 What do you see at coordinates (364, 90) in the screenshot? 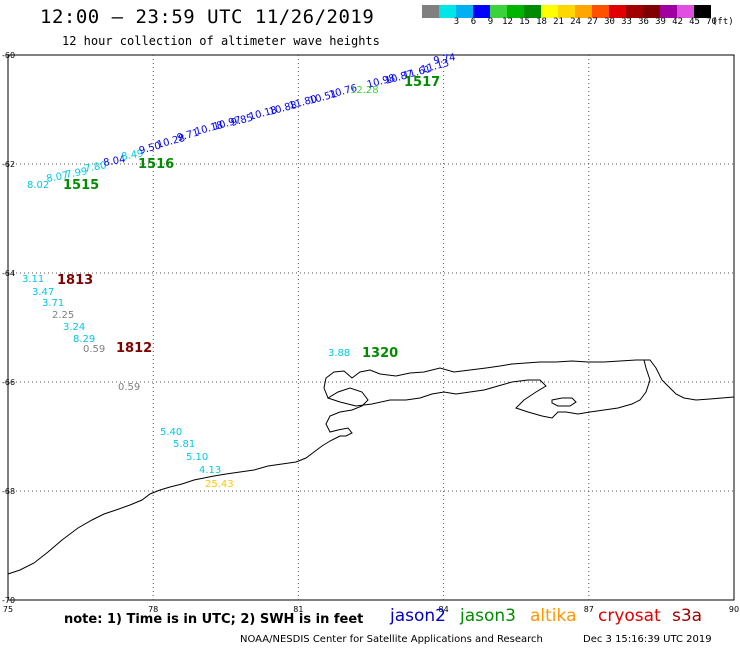
I see `wave-height-label: 12.28` at bounding box center [364, 90].